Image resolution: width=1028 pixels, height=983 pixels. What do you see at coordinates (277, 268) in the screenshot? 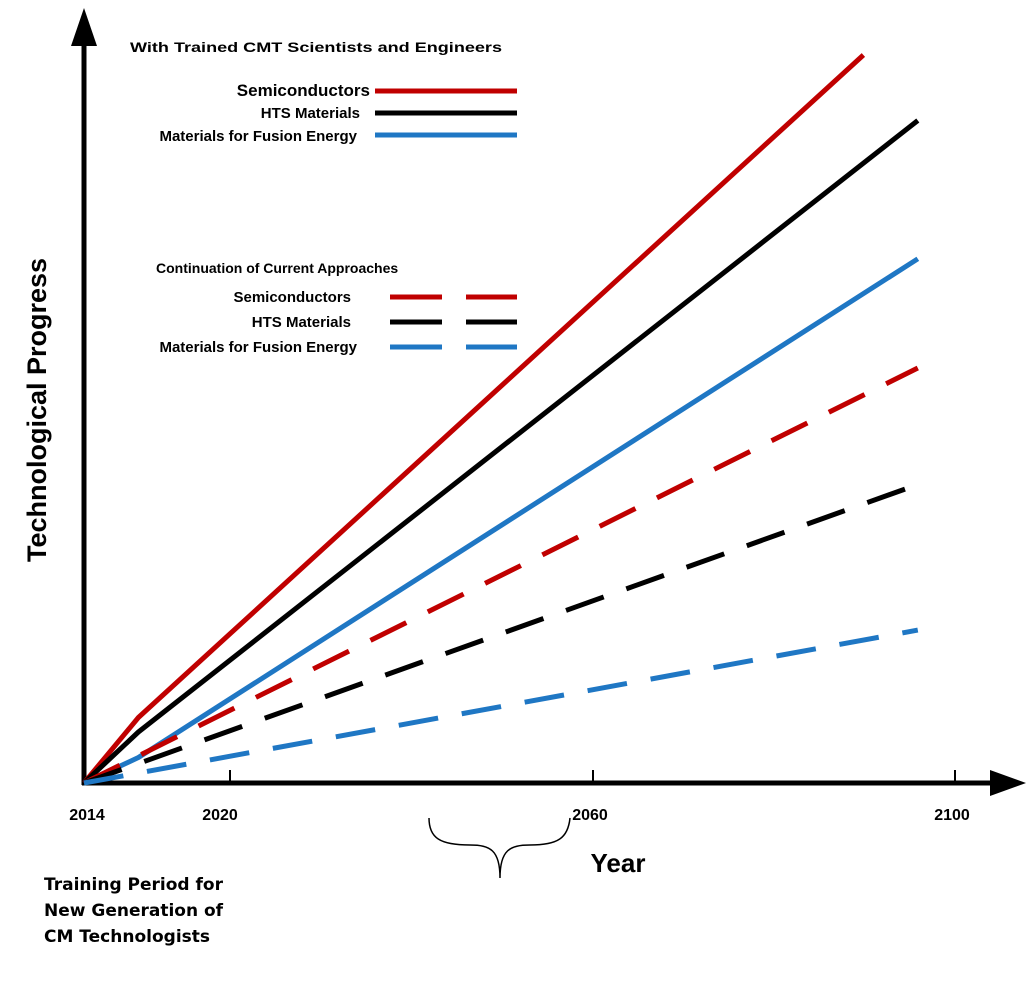
I see `legend-group-title: Continuation of Current Approaches` at bounding box center [277, 268].